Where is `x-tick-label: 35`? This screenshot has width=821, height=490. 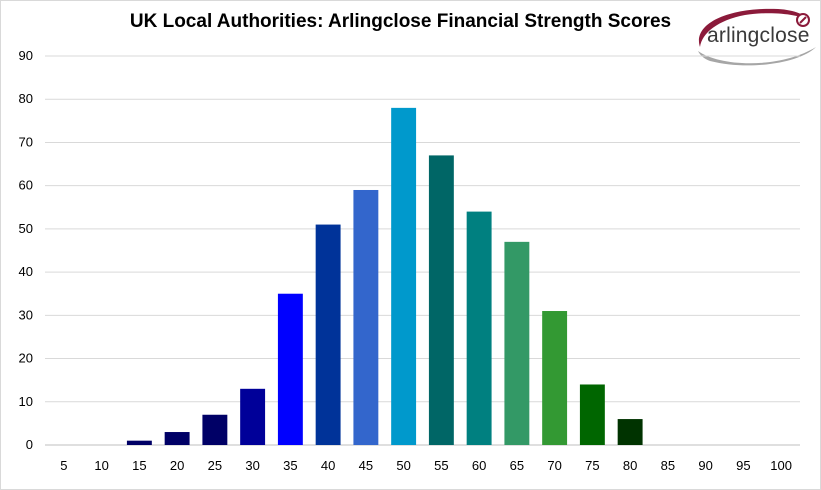
x-tick-label: 35 is located at coordinates (290, 465).